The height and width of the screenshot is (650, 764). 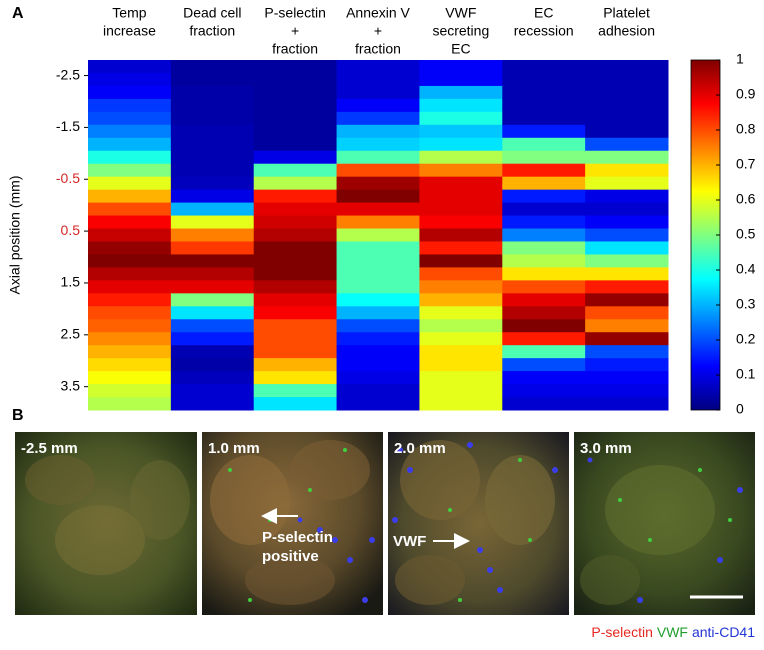 I want to click on micrograph, so click(x=106, y=523).